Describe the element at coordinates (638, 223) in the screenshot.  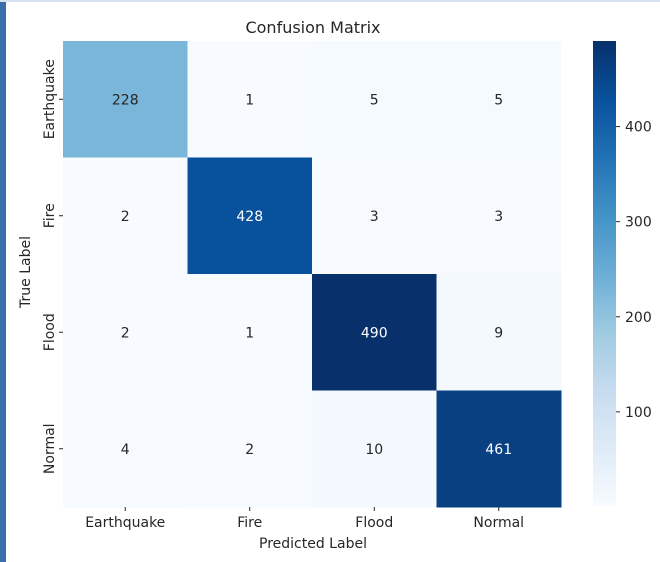
I see `colorbar-tick-label: 300` at that location.